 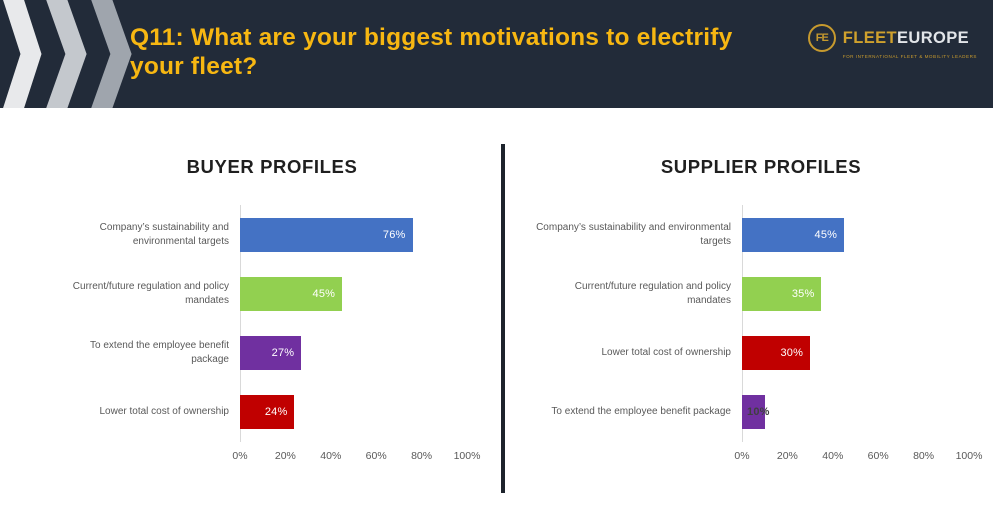 I want to click on fleeteurope-logo-name: FLEETEUROPE, so click(x=906, y=38).